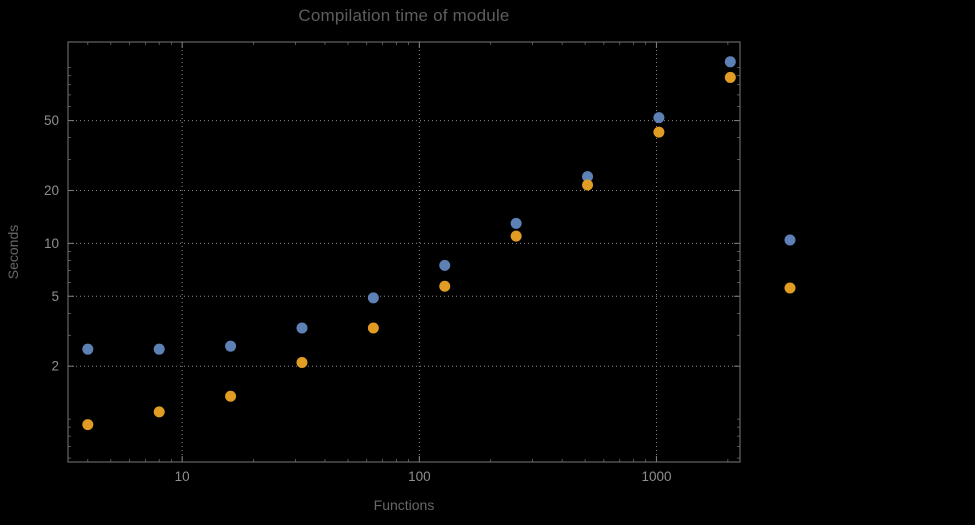  Describe the element at coordinates (419, 476) in the screenshot. I see `x-tick-label: 100` at that location.